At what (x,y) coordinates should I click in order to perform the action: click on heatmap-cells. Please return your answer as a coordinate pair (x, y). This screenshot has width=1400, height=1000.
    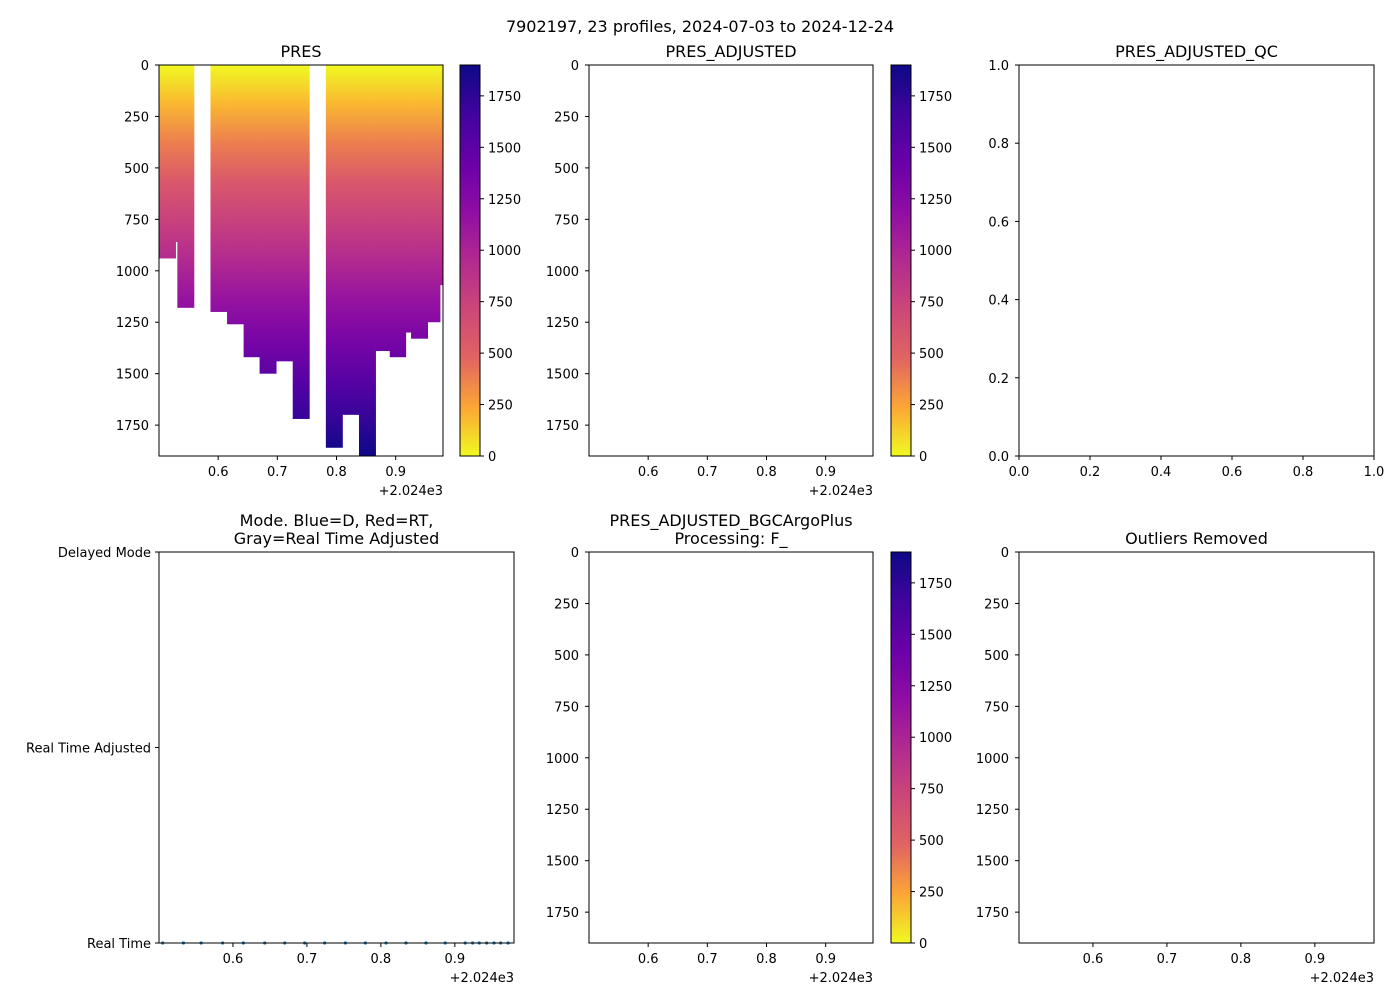
    Looking at the image, I should click on (301, 260).